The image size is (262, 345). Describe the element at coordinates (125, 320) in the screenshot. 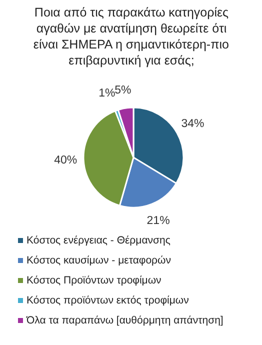

I see `legend-label: Όλα τα παραπάνω [αυθόρμητη απάντηση]` at that location.